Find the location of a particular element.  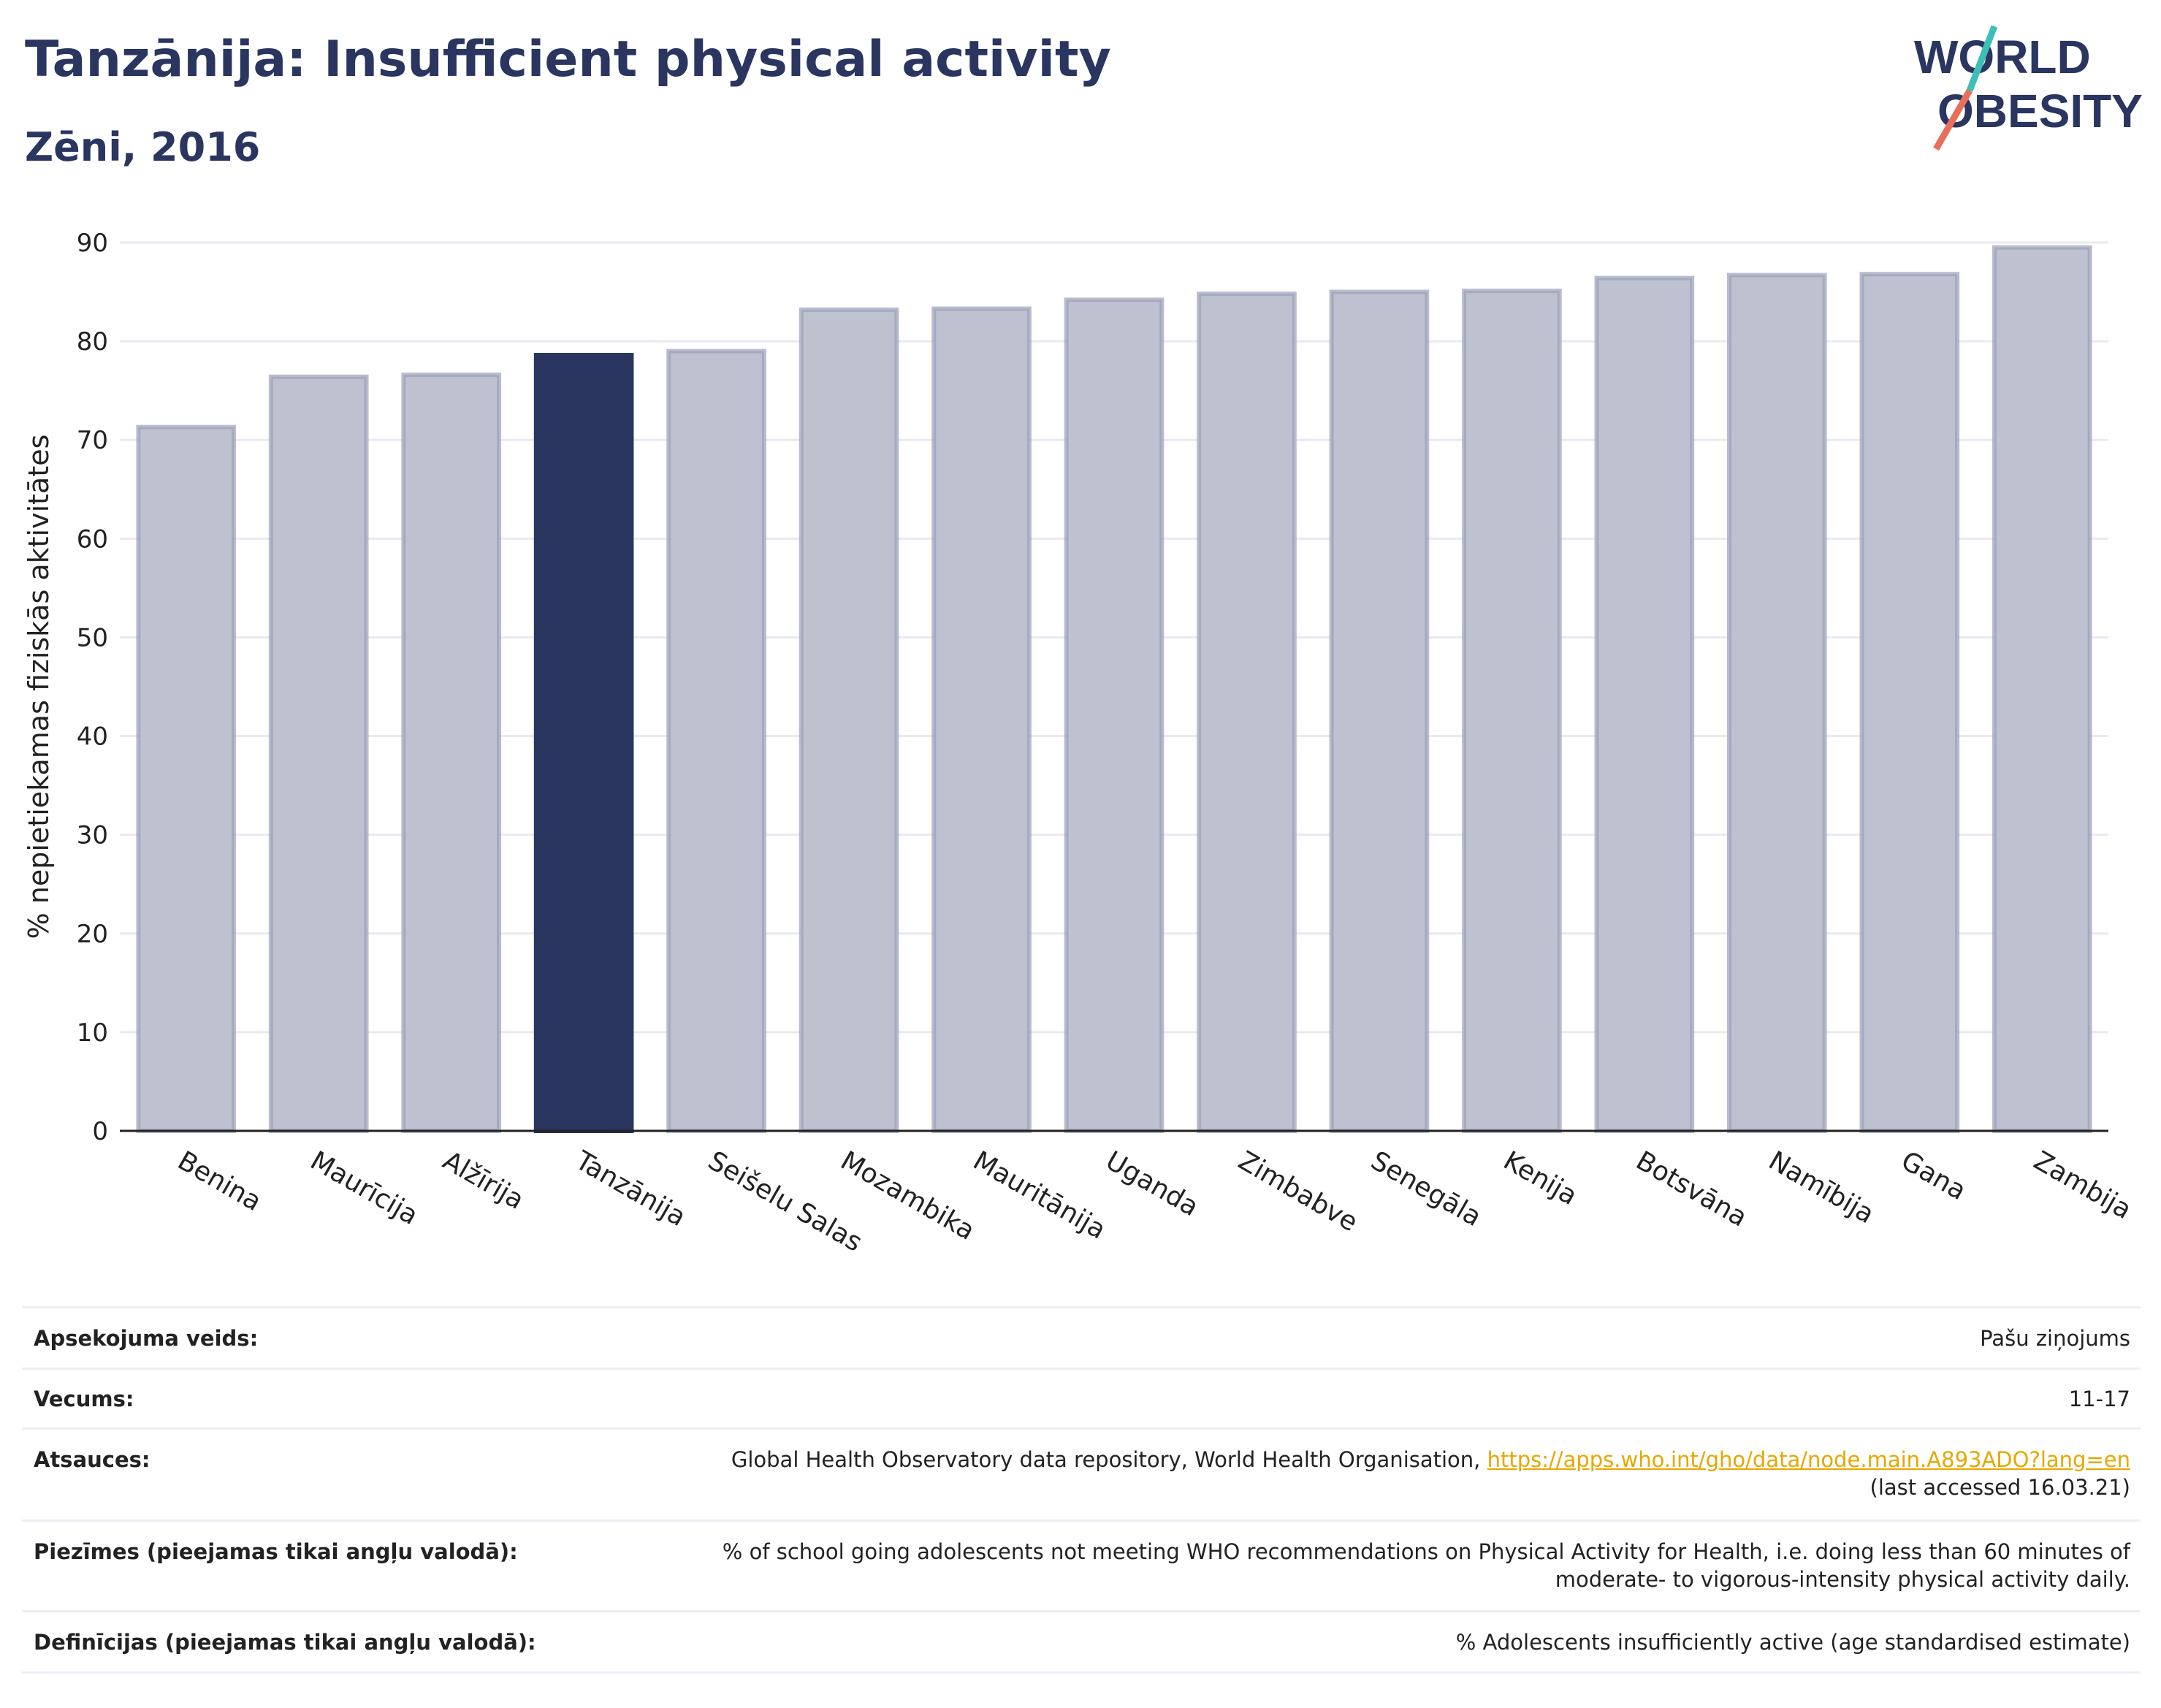

logo-line-1: WORLD is located at coordinates (2002, 57).